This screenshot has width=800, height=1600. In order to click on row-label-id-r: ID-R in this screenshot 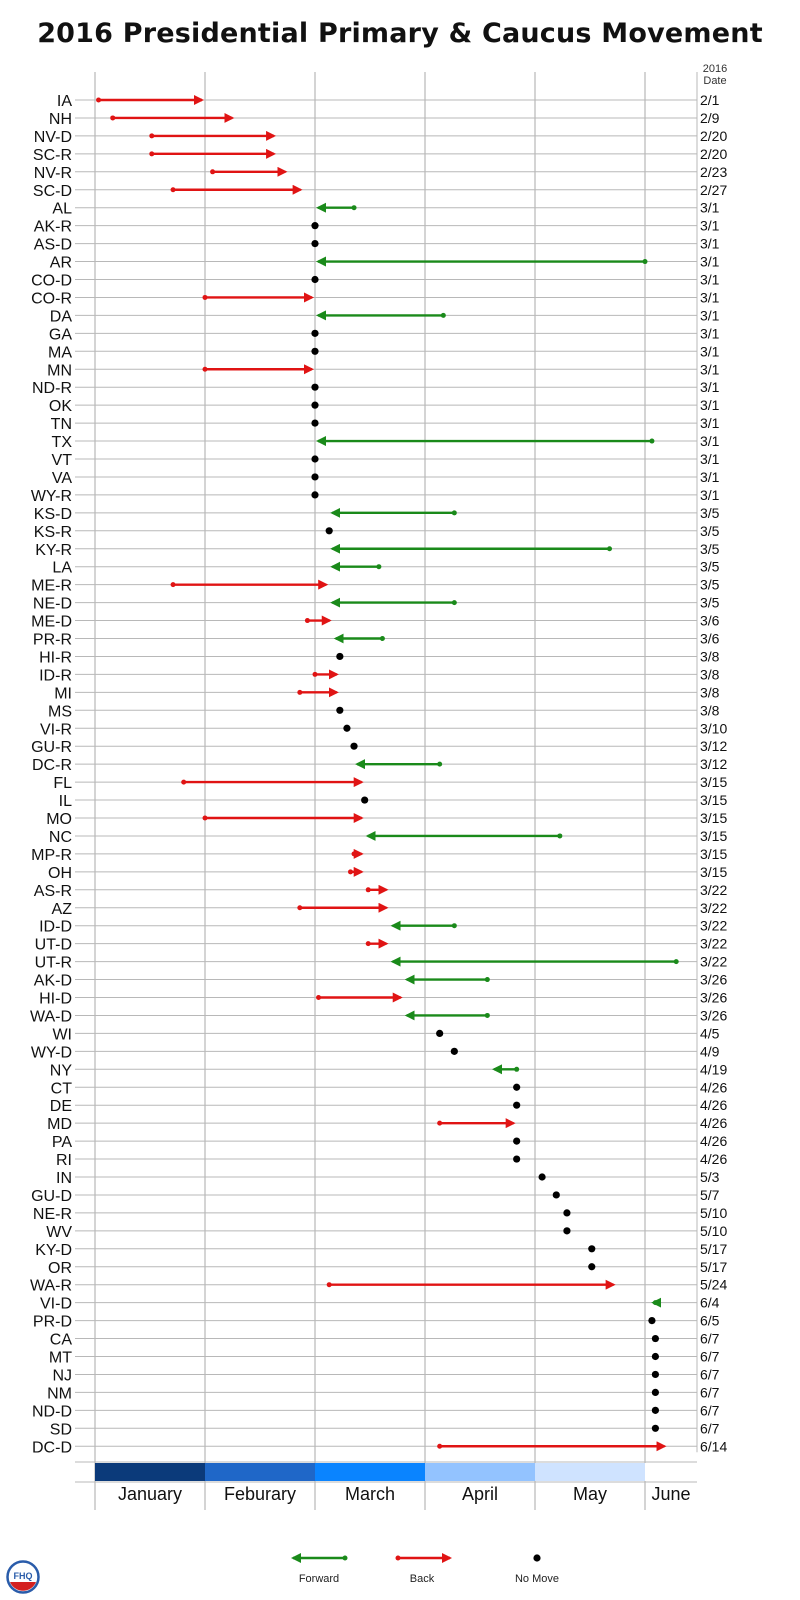, I will do `click(55, 675)`.